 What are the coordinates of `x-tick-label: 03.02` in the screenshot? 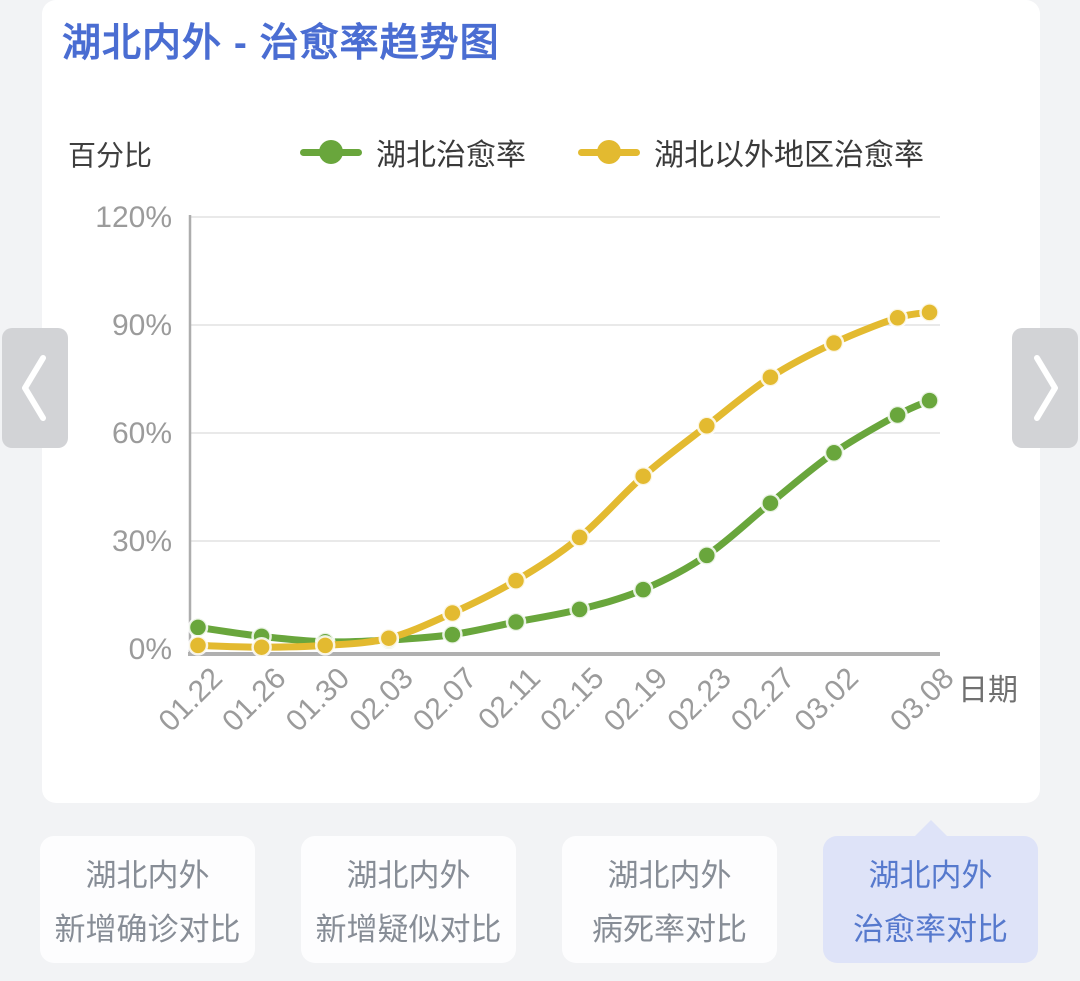 It's located at (827, 700).